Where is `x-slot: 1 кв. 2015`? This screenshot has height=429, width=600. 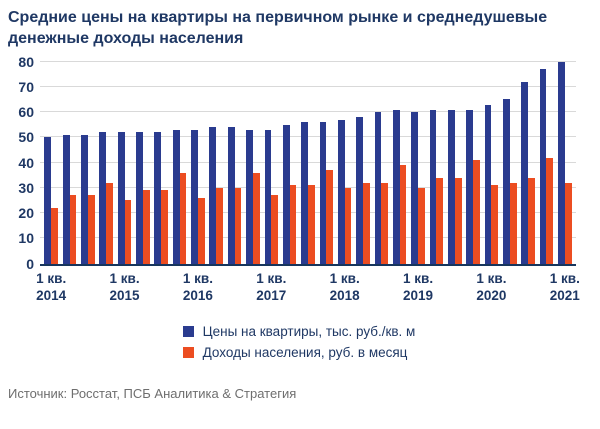
x-slot: 1 кв. 2015 is located at coordinates (125, 288).